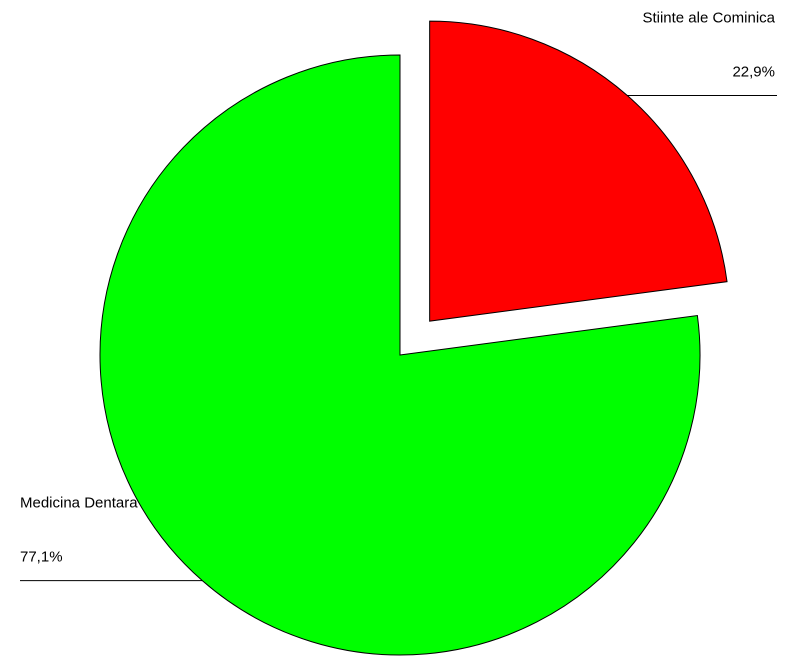  What do you see at coordinates (708, 17) in the screenshot?
I see `slice-label: Stiinte ale Cominica` at bounding box center [708, 17].